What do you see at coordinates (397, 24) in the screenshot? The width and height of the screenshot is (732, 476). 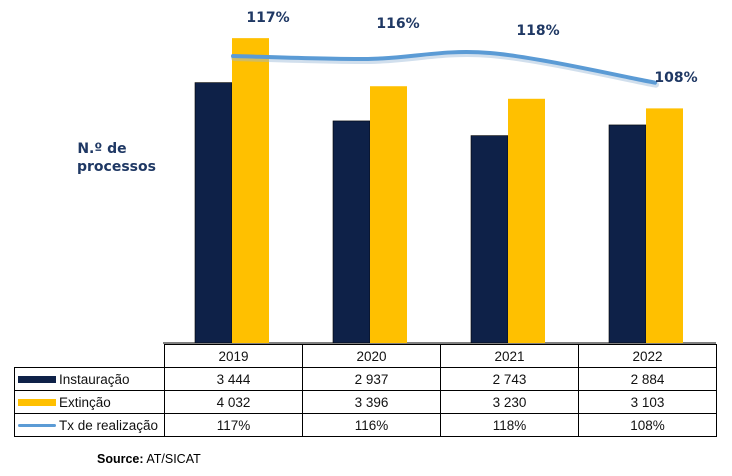 I see `rate-label-2020: 116%` at bounding box center [397, 24].